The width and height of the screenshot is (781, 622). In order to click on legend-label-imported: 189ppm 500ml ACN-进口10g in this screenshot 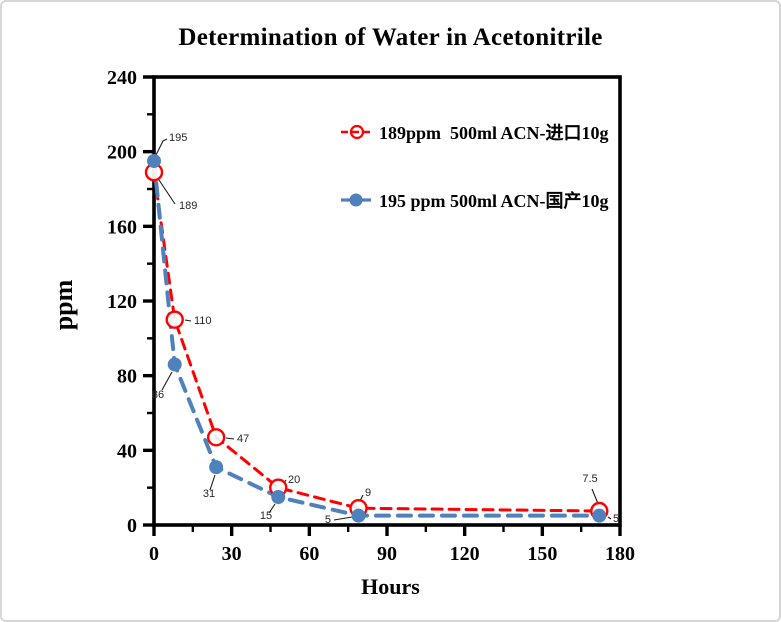, I will do `click(494, 133)`.